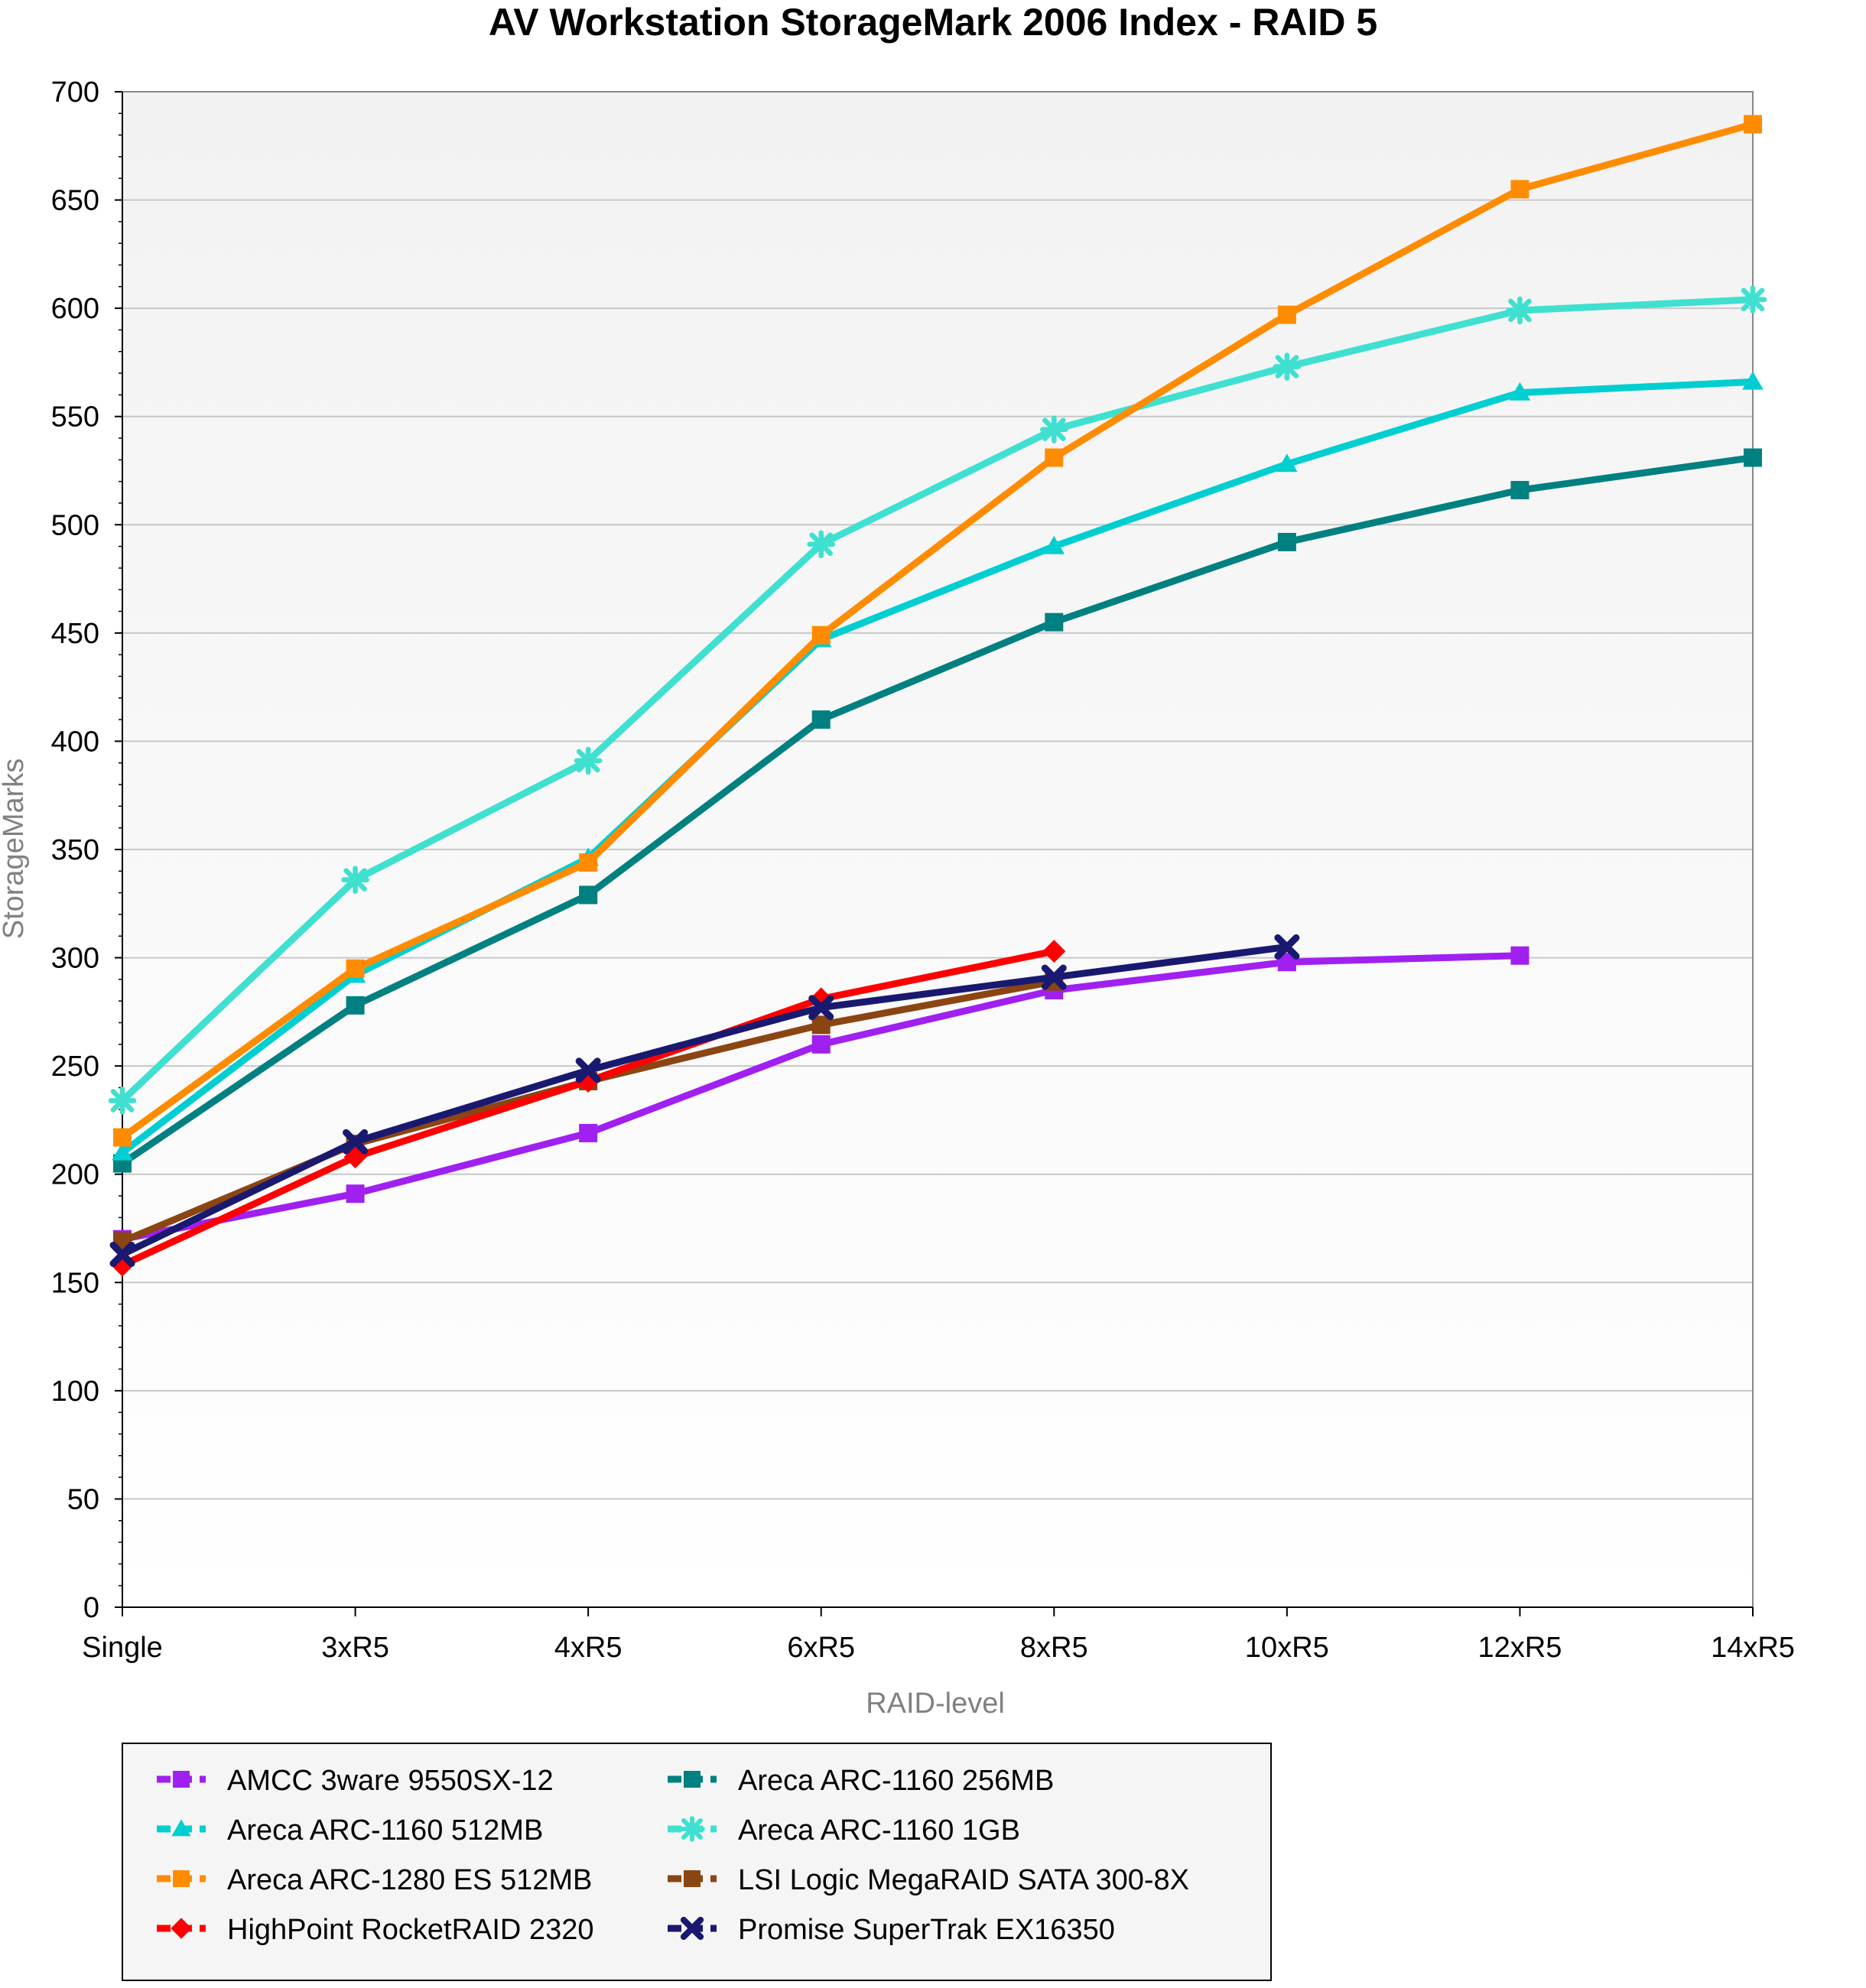  I want to click on legend-item-promise-supertrak-ex16350: Promise SuperTrak EX16350, so click(891, 1930).